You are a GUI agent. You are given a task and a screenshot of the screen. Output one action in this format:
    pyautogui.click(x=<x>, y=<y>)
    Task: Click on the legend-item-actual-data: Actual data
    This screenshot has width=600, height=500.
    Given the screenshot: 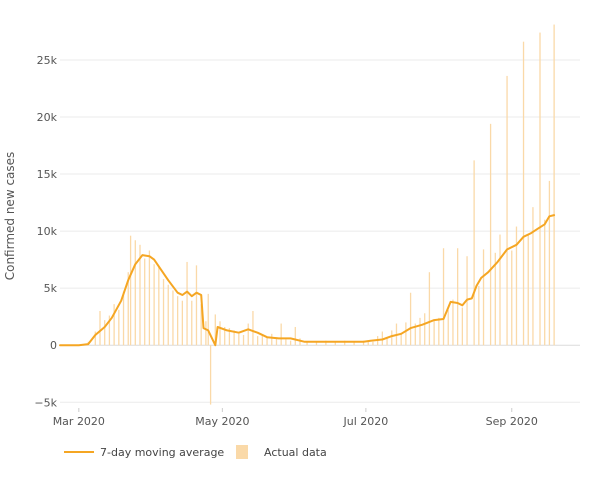 What is the action you would take?
    pyautogui.click(x=281, y=452)
    